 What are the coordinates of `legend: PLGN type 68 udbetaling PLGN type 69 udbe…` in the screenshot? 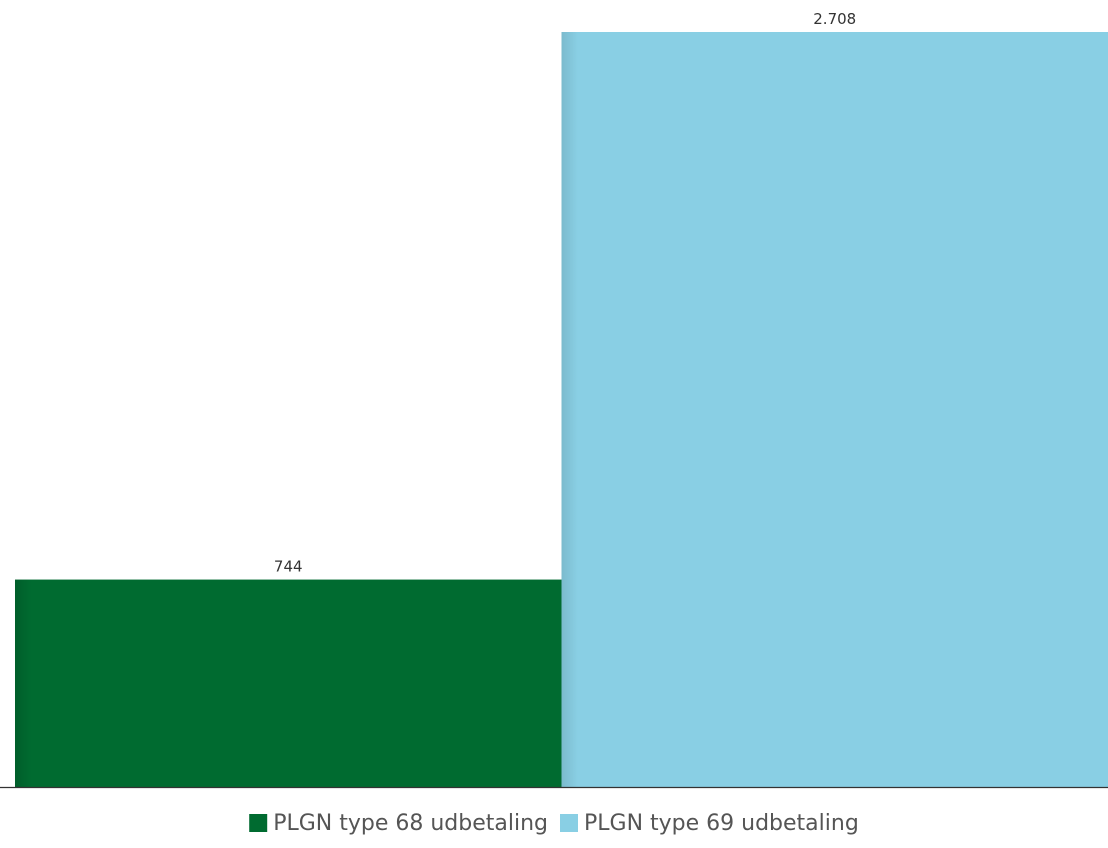 It's located at (554, 823).